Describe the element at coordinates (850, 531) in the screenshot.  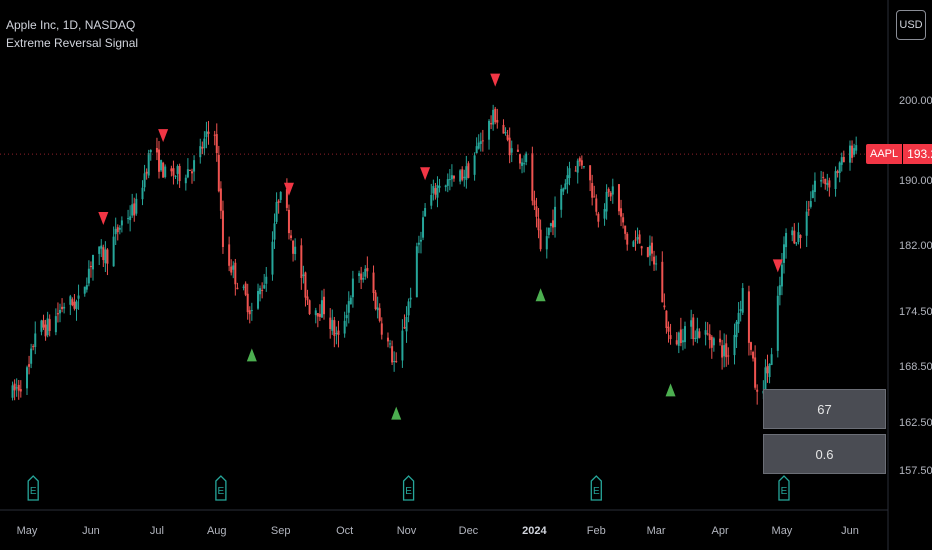
I see `time-tick-label: Jun` at that location.